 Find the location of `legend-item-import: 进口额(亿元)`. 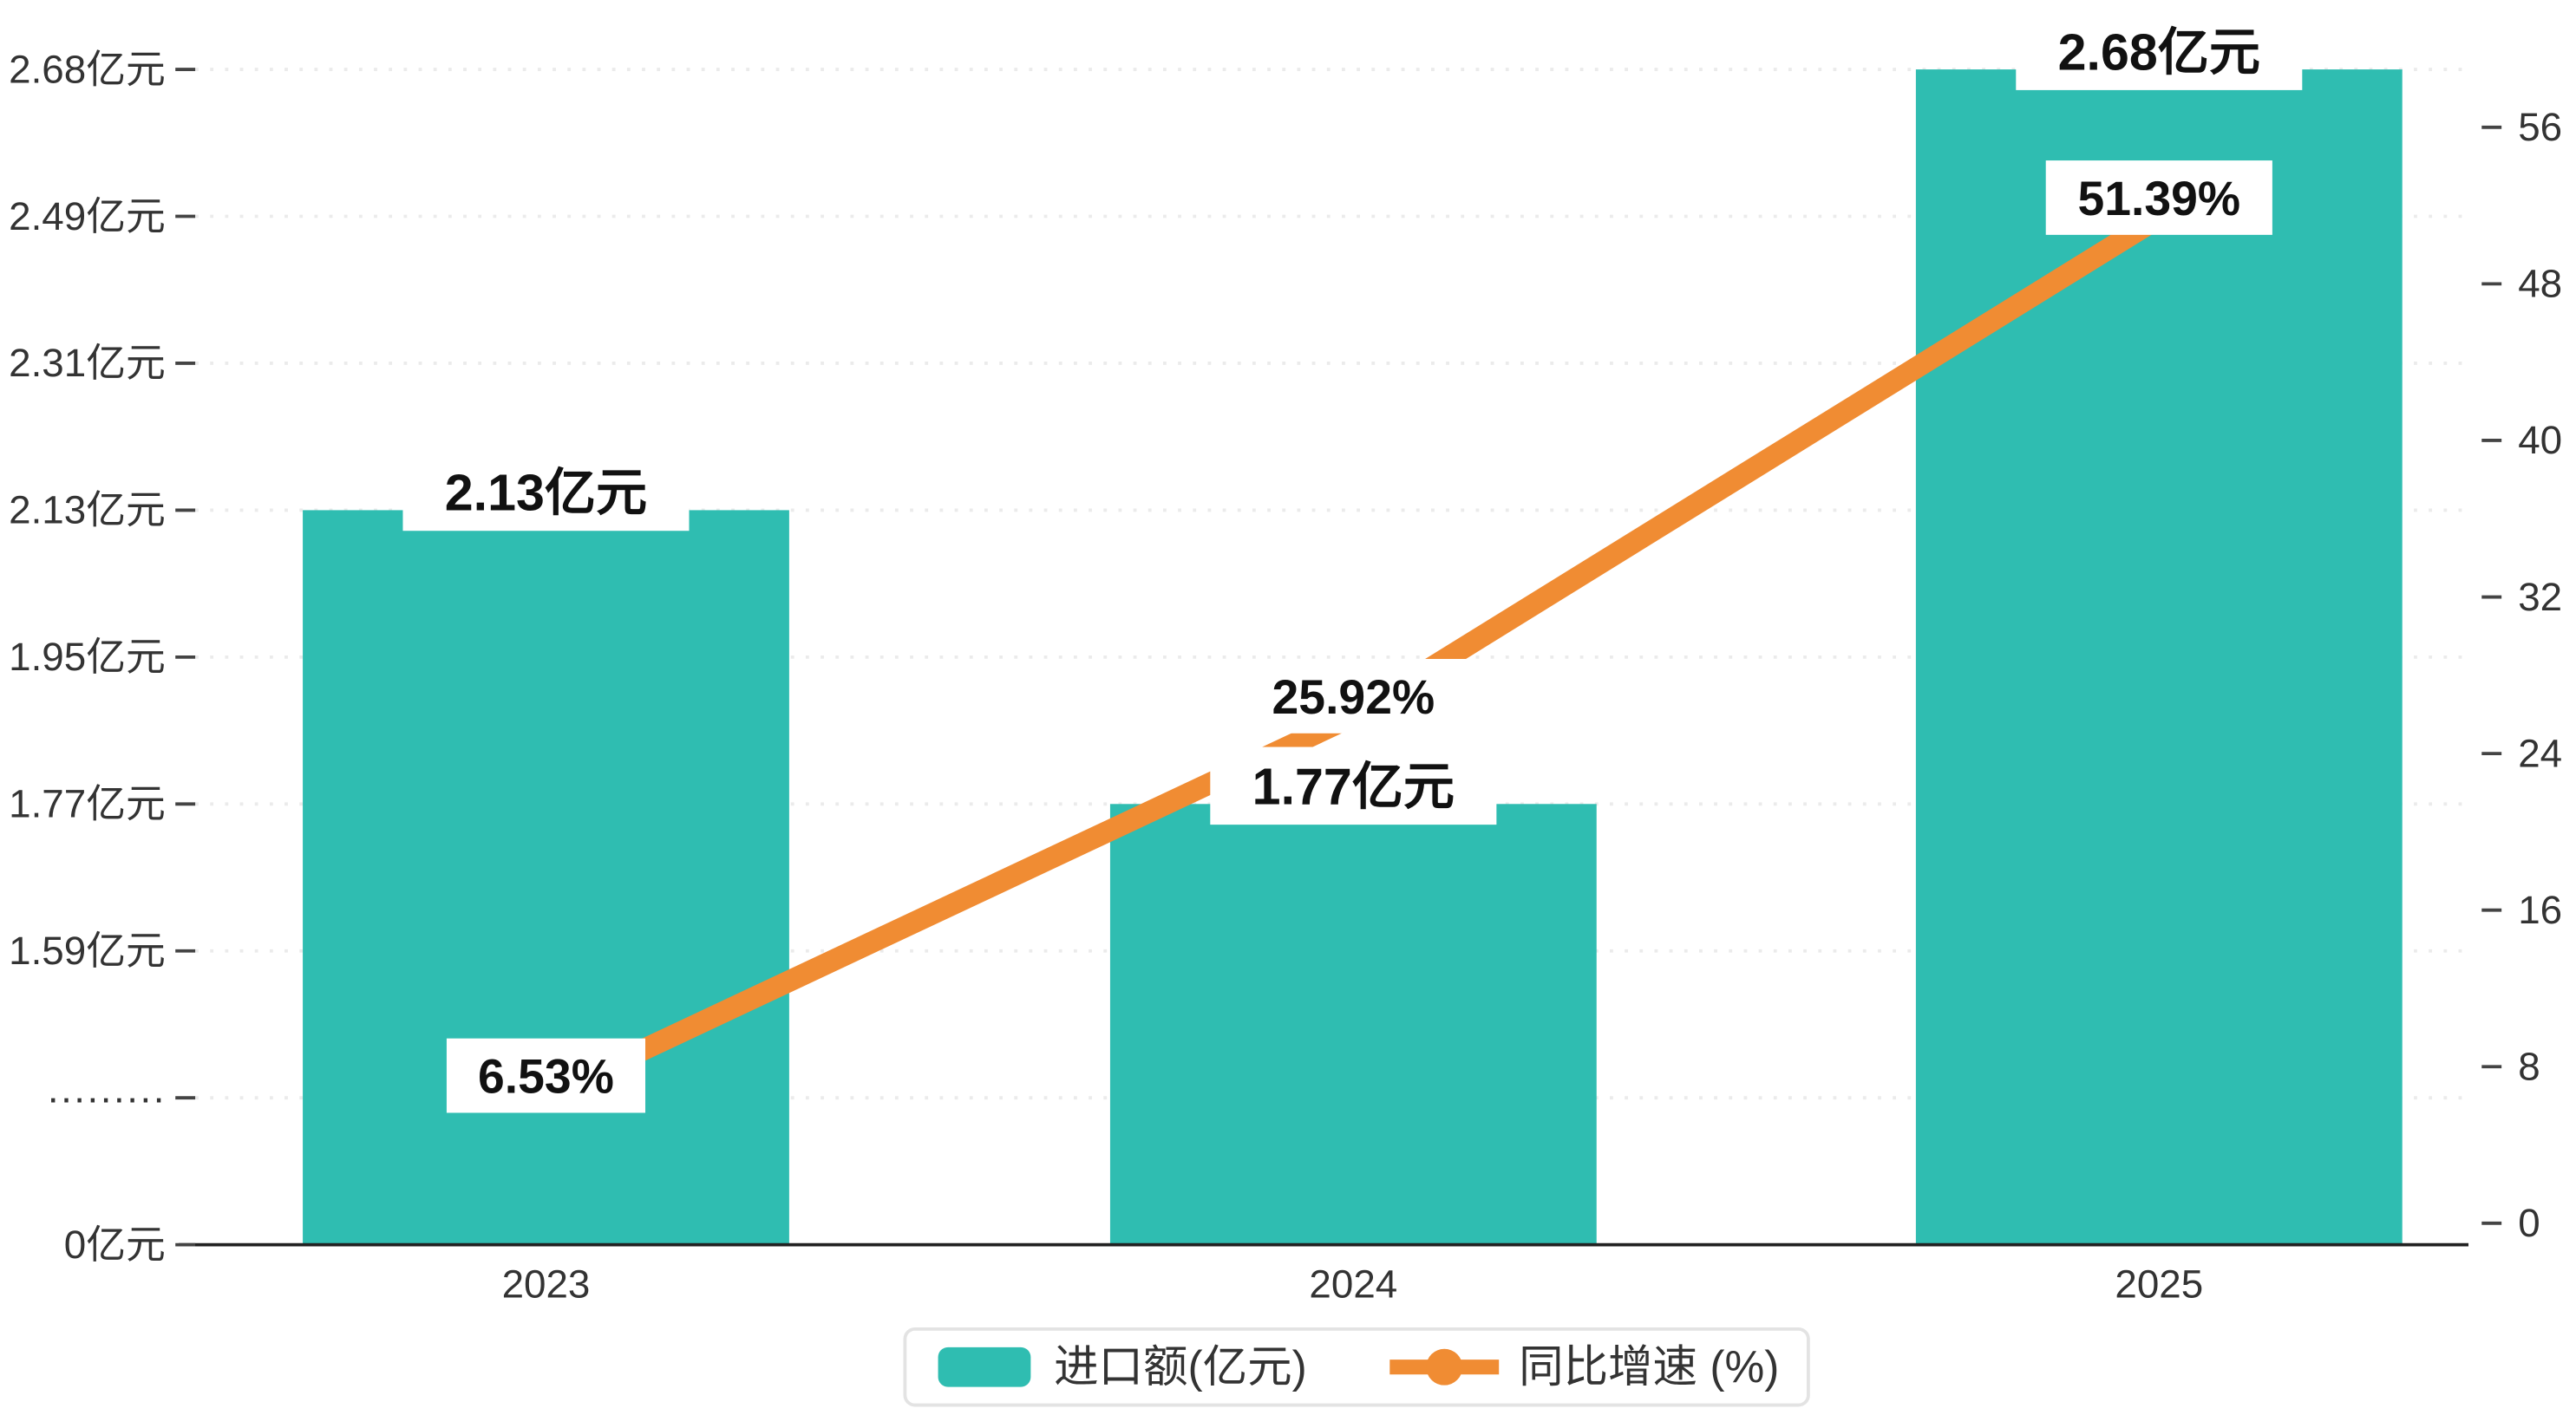

legend-item-import: 进口额(亿元) is located at coordinates (1122, 1366).